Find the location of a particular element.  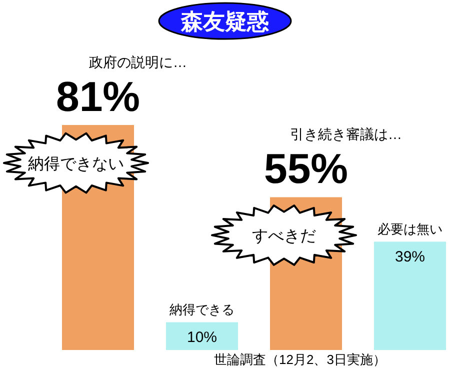

data-label: 81% is located at coordinates (98, 96).